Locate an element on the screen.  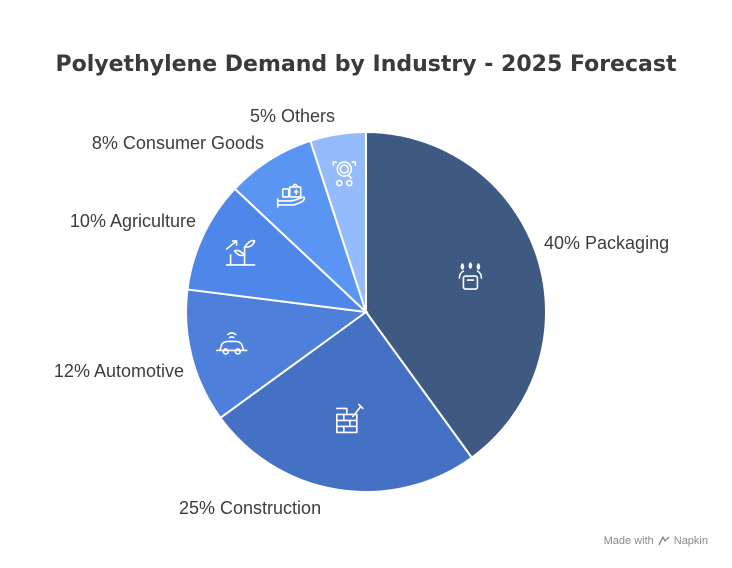
connected-car-icon is located at coordinates (231, 343).